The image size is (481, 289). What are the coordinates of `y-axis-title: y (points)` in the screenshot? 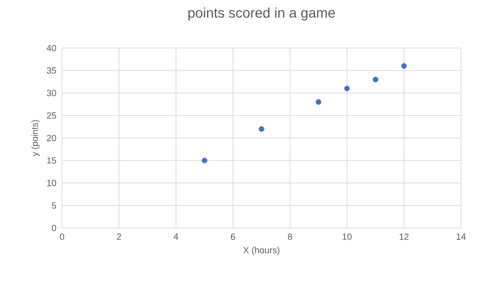 It's located at (35, 138).